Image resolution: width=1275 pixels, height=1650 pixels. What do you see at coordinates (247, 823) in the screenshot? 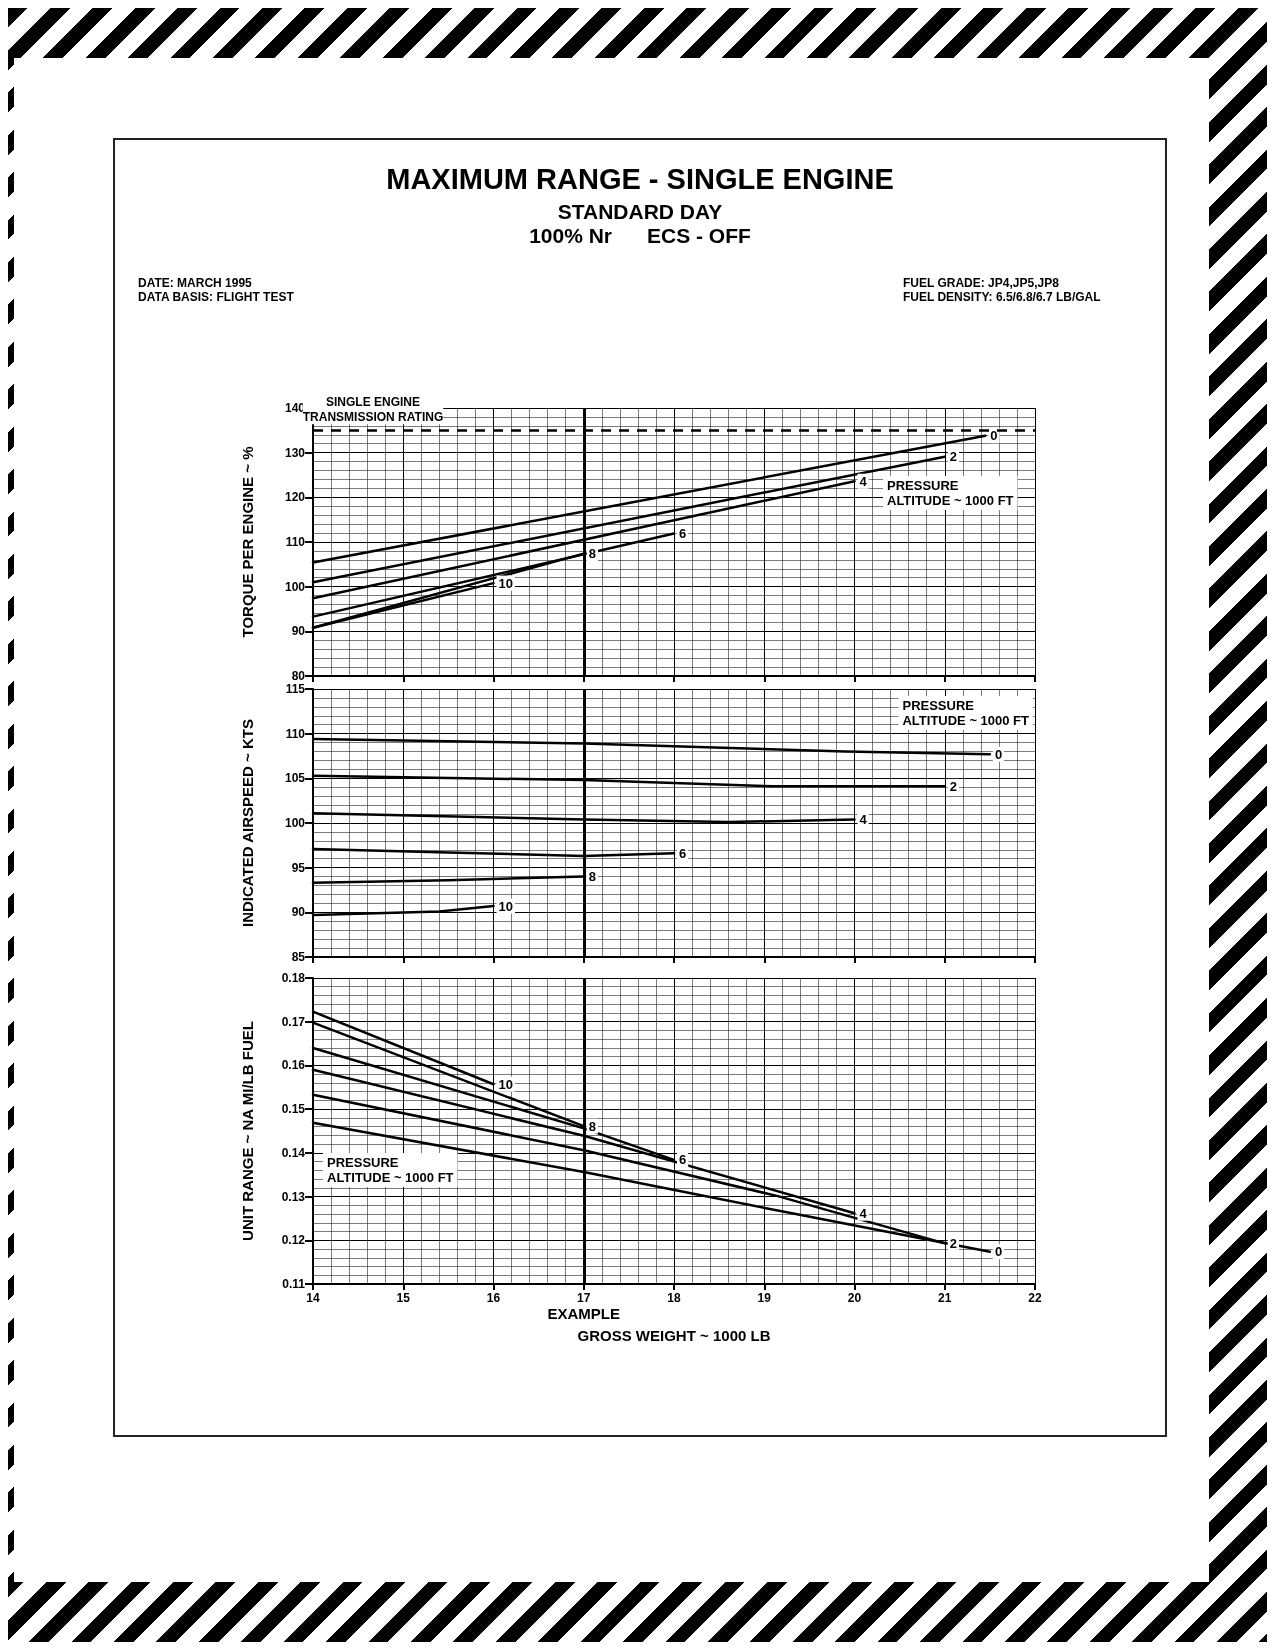
I see `y-axis-title: INDICATED AIRSPEED ~ KTS` at bounding box center [247, 823].